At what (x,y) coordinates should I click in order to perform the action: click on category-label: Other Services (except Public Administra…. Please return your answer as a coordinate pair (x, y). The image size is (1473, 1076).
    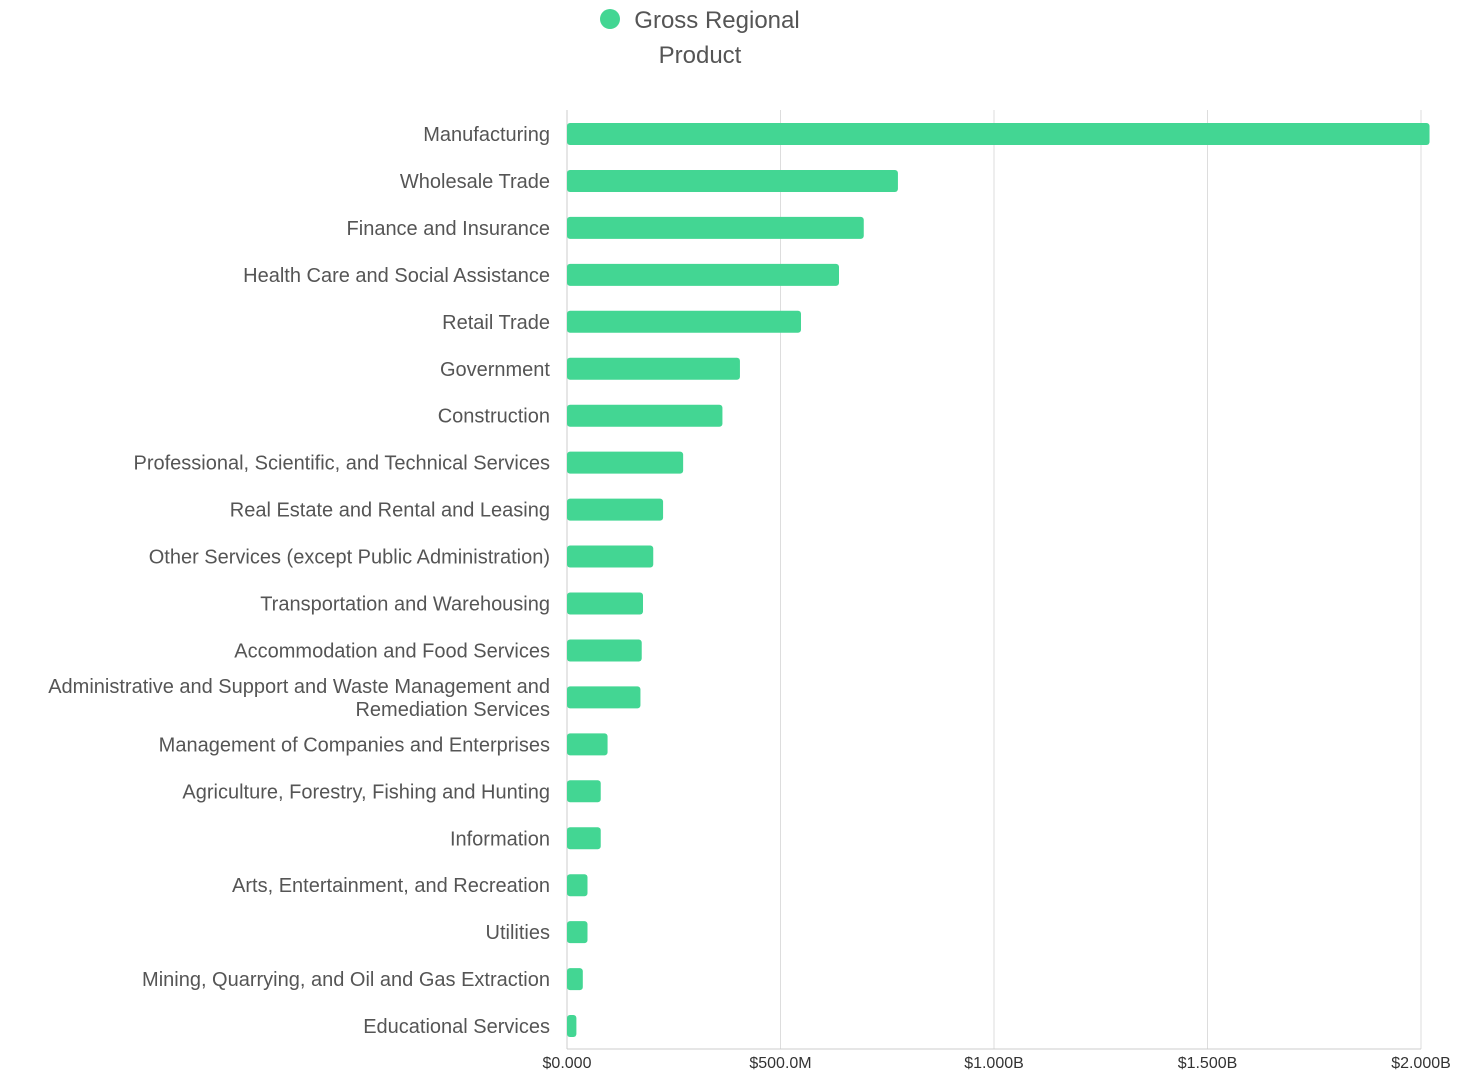
    Looking at the image, I should click on (349, 558).